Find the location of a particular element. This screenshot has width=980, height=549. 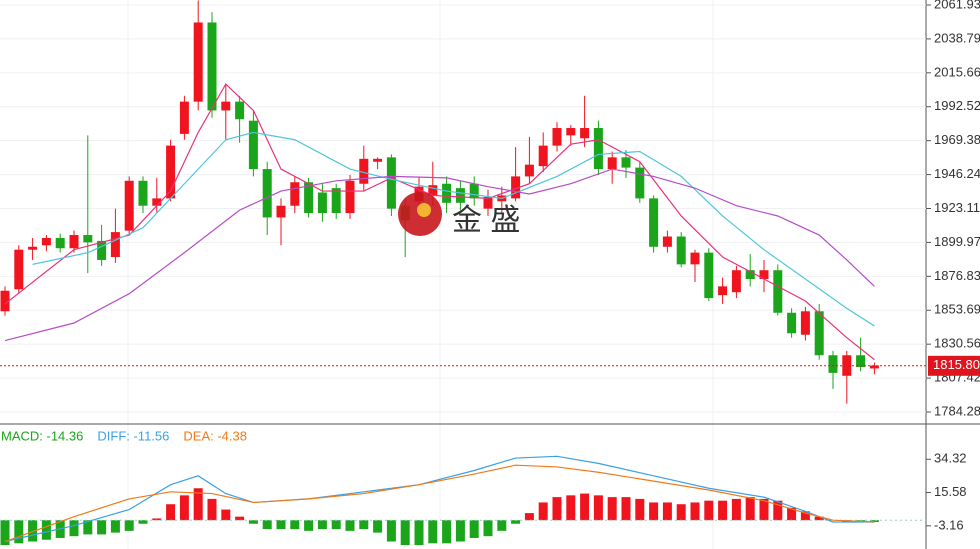

y-tick-label: 2061.93 is located at coordinates (957, 5).